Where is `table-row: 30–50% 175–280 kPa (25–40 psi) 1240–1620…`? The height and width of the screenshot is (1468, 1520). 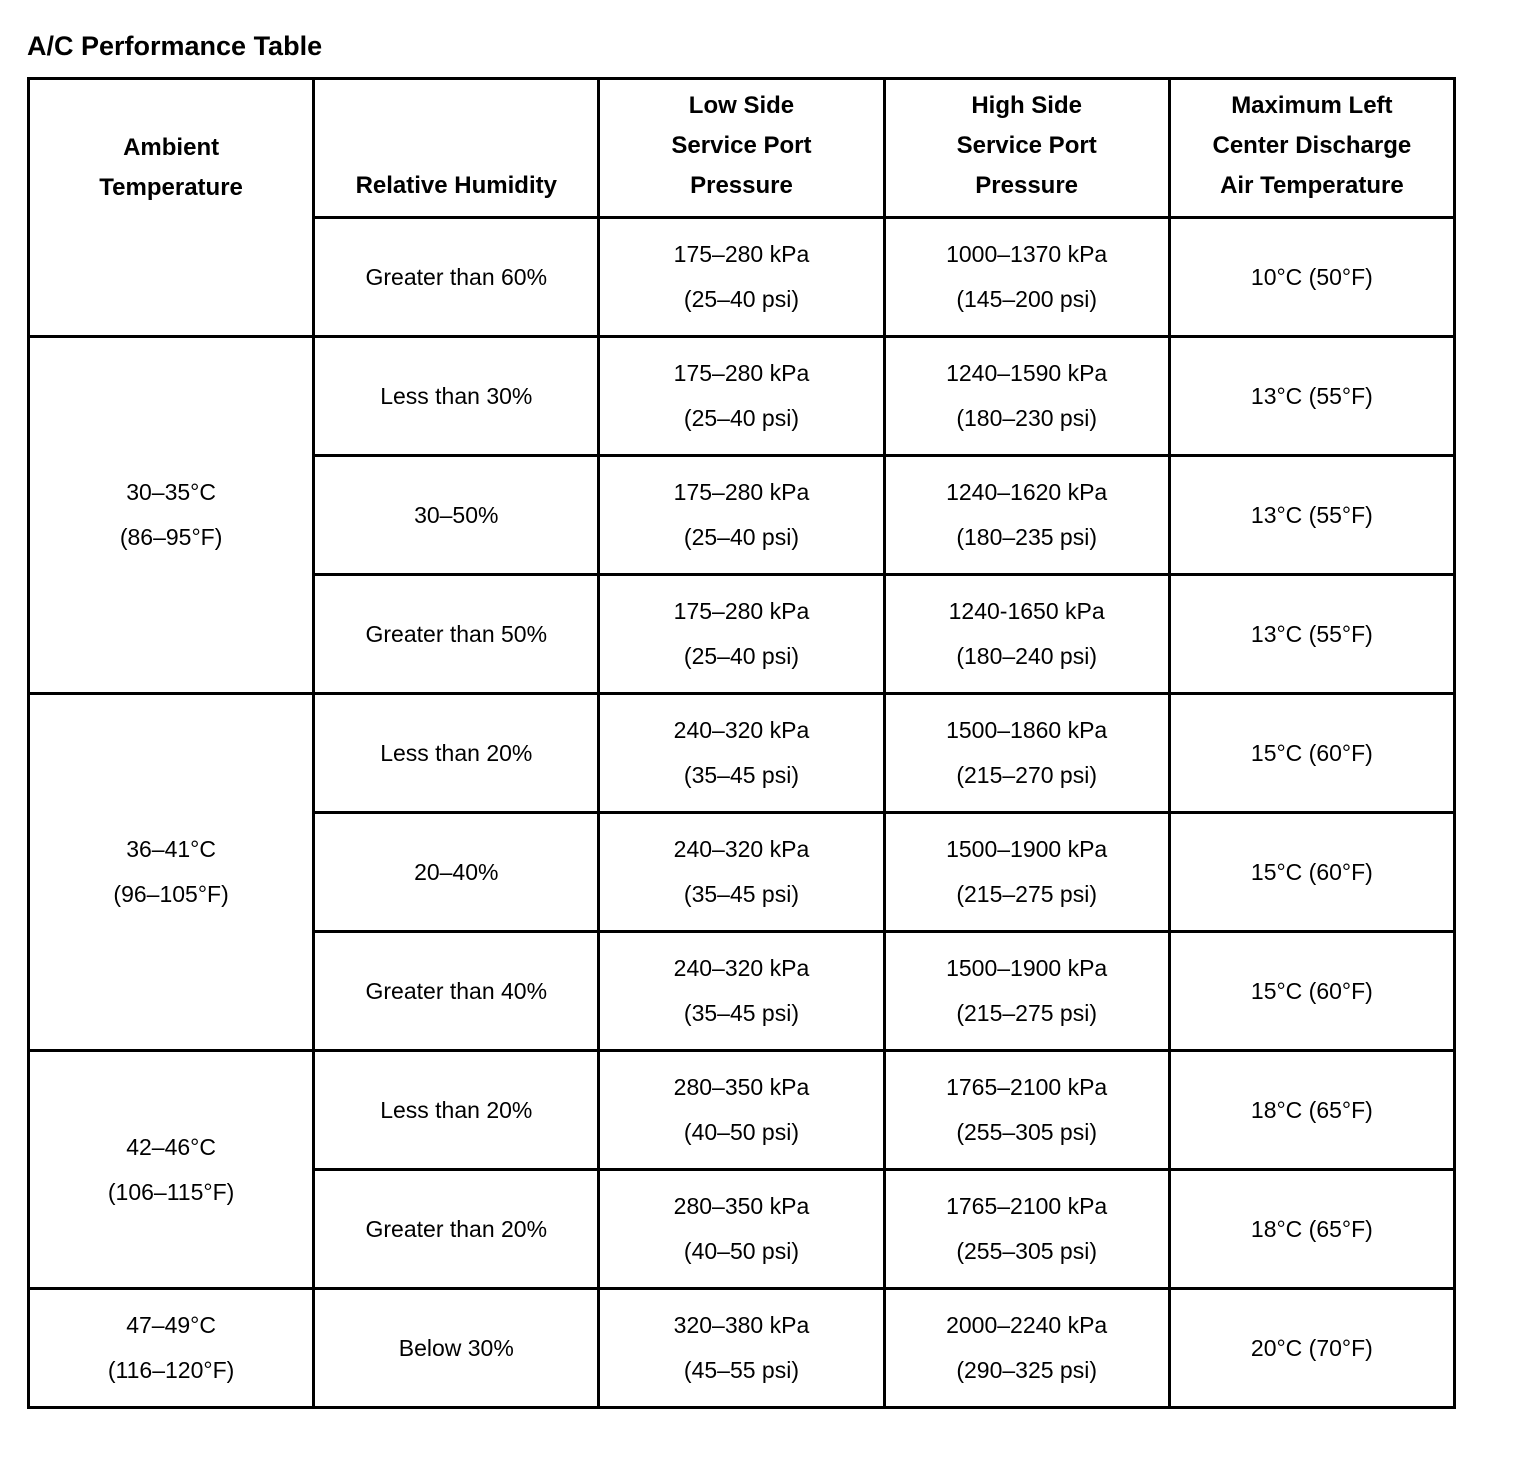
table-row: 30–50% 175–280 kPa (25–40 psi) 1240–1620… is located at coordinates (743, 515).